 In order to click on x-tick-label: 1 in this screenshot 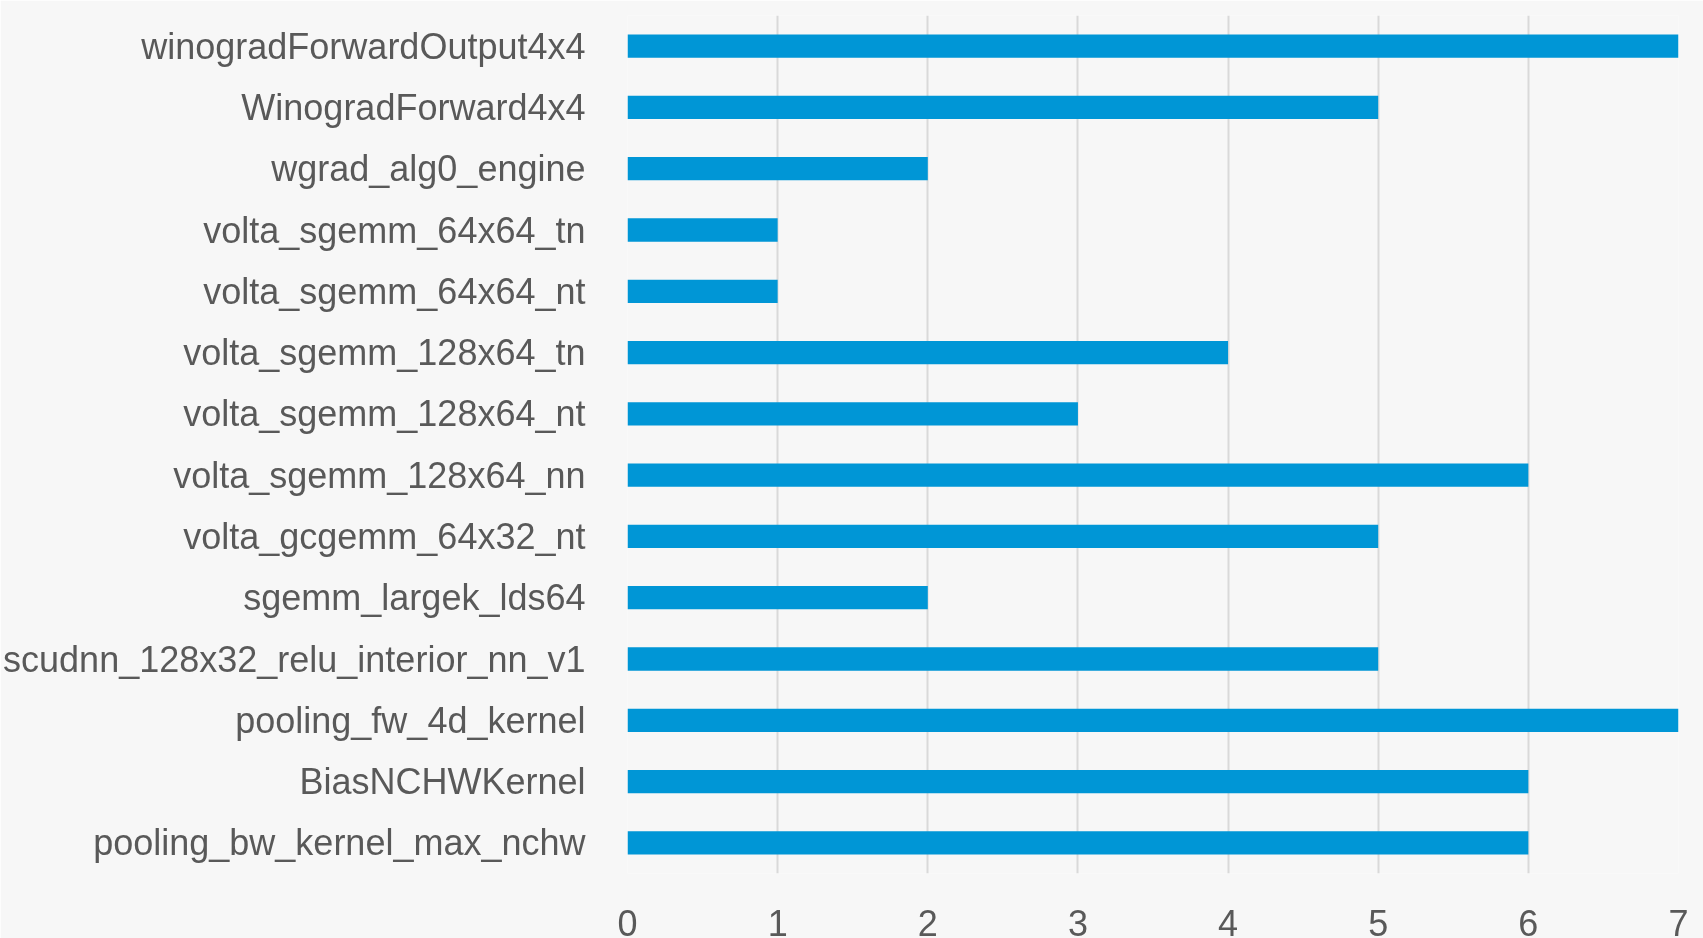, I will do `click(777, 920)`.